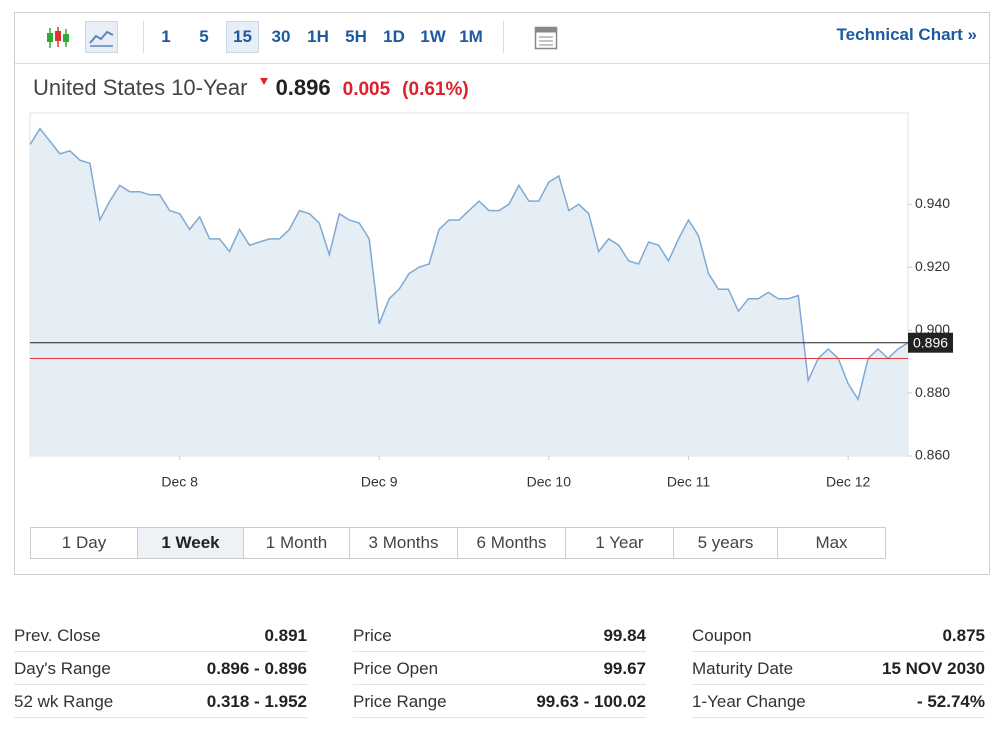 The height and width of the screenshot is (736, 1004). I want to click on technical-chart-link: Technical Chart », so click(906, 34).